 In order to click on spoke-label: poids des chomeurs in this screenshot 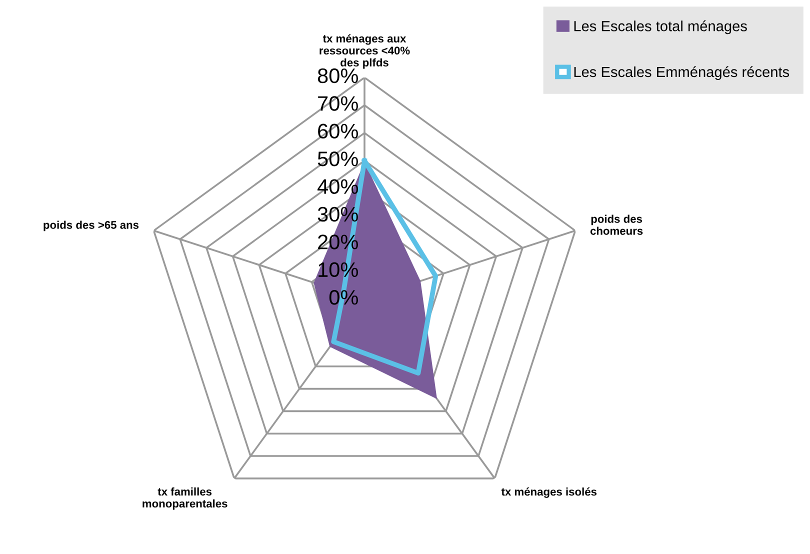, I will do `click(616, 224)`.